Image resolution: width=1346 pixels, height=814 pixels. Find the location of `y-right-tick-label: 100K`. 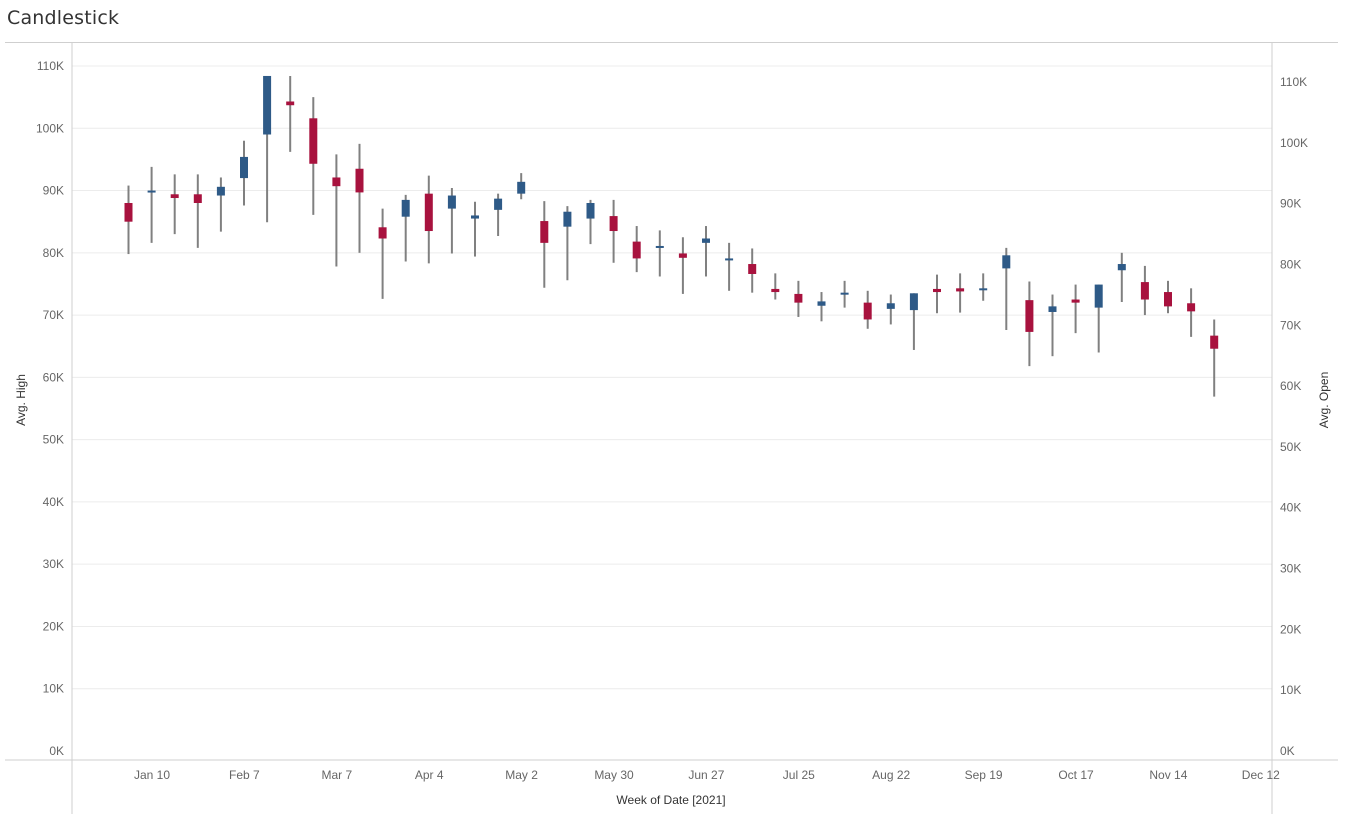

y-right-tick-label: 100K is located at coordinates (1294, 143).